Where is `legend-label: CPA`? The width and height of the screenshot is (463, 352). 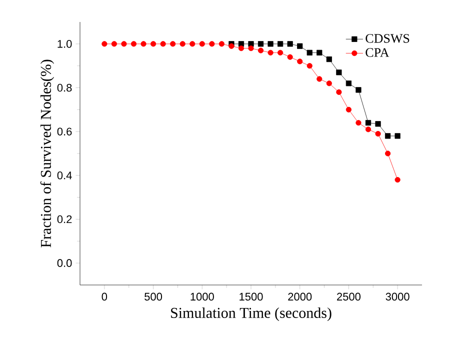
legend-label: CPA is located at coordinates (378, 52).